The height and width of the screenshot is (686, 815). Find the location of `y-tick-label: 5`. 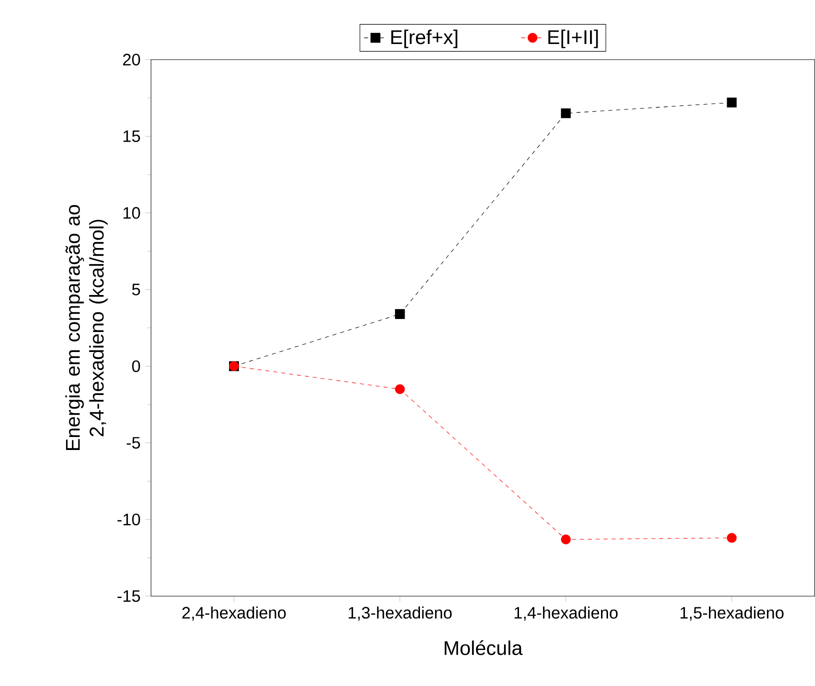

y-tick-label: 5 is located at coordinates (136, 290).